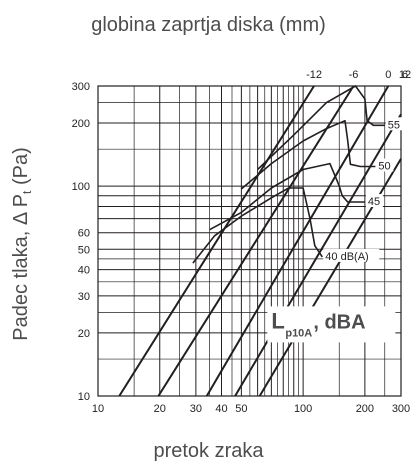 This screenshot has height=470, width=417. Describe the element at coordinates (298, 333) in the screenshot. I see `sound-label-subscript: p10A` at that location.